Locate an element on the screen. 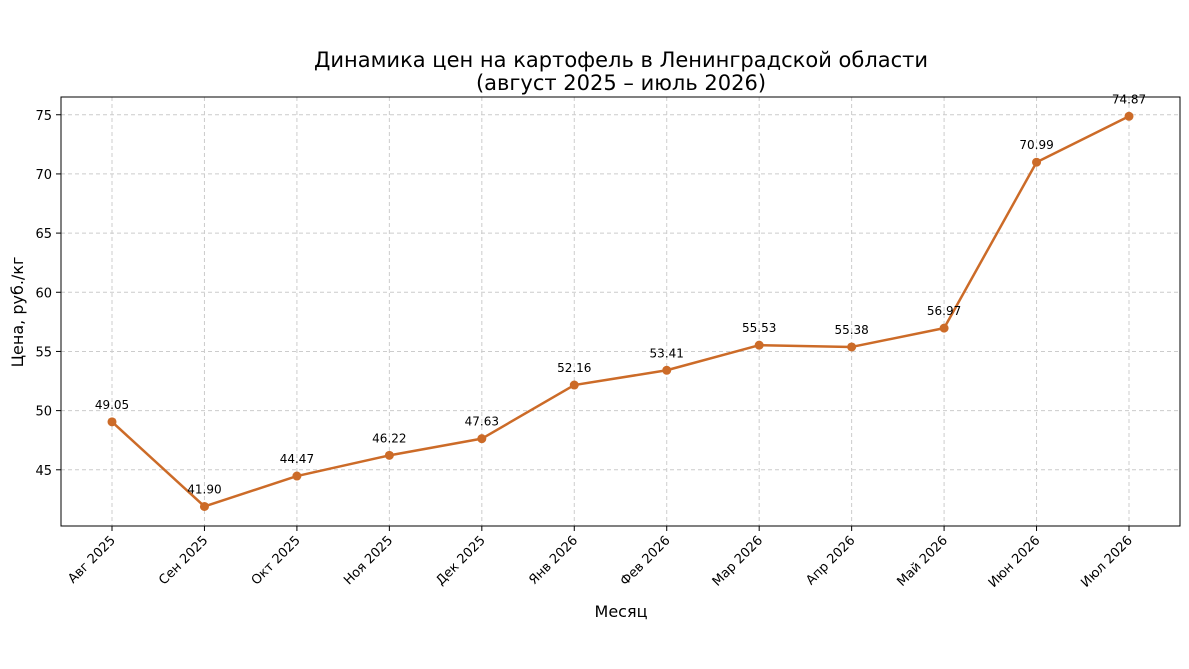 This screenshot has height=669, width=1189. x-tick-label: Май 2026 is located at coordinates (922, 561).